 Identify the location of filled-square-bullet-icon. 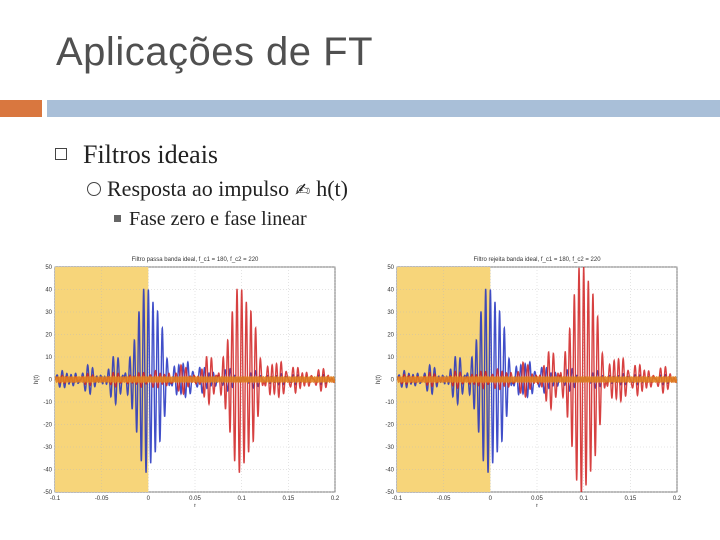
(117, 218).